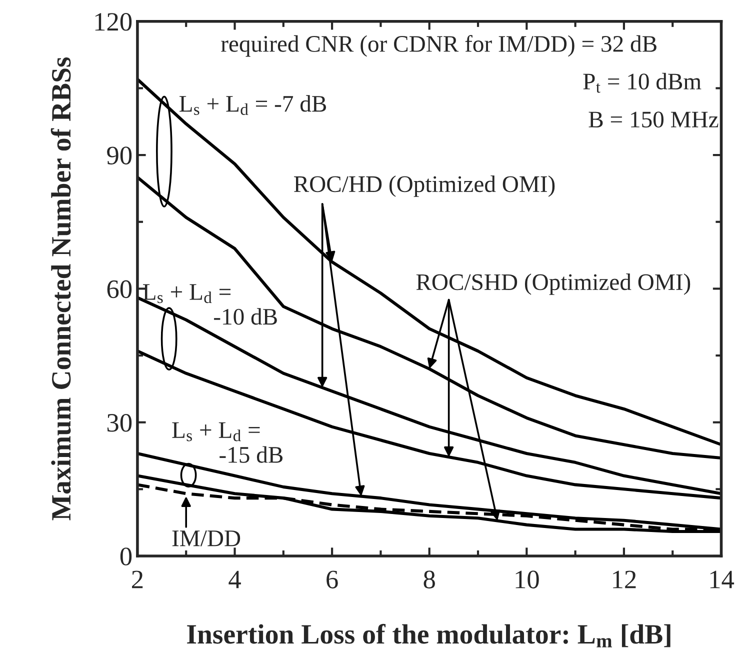 Image resolution: width=739 pixels, height=648 pixels. Describe the element at coordinates (119, 423) in the screenshot. I see `y-tick-label: 30` at that location.